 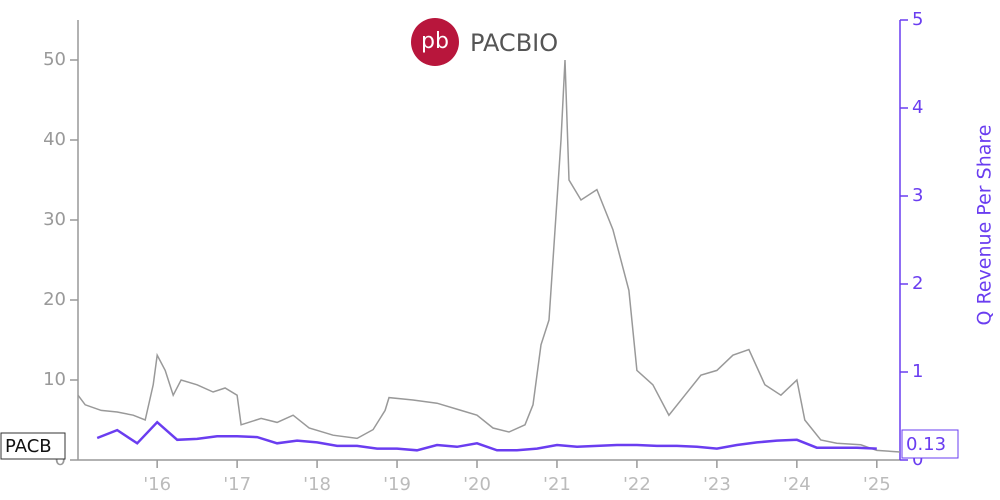 I want to click on y2-tick-label: 1, so click(x=917, y=371).